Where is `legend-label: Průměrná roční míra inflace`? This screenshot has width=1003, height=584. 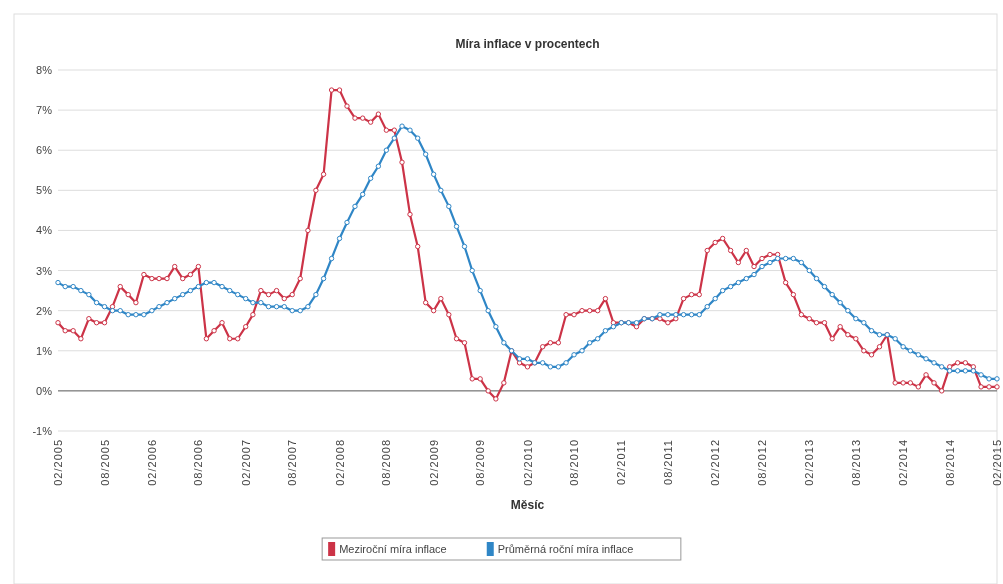
legend-label: Průměrná roční míra inflace is located at coordinates (565, 549).